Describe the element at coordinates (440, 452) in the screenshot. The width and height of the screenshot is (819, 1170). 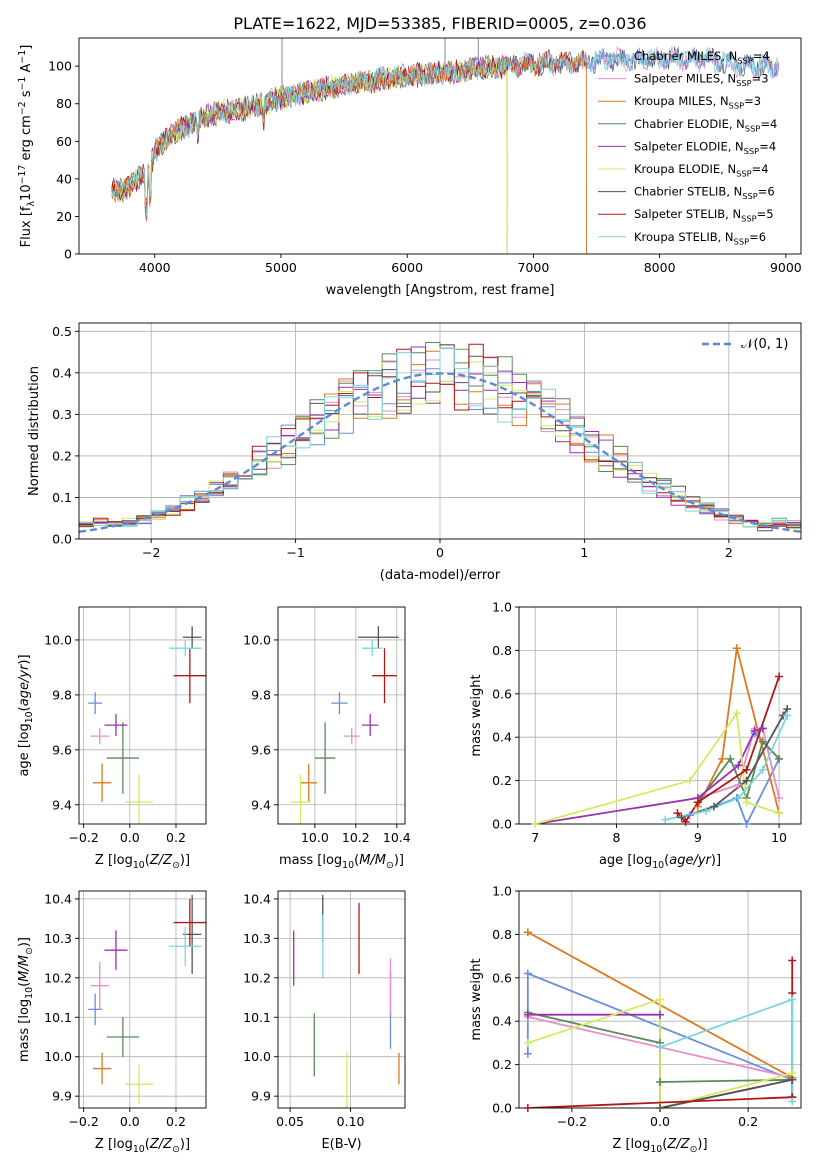
I see `normal-curve` at that location.